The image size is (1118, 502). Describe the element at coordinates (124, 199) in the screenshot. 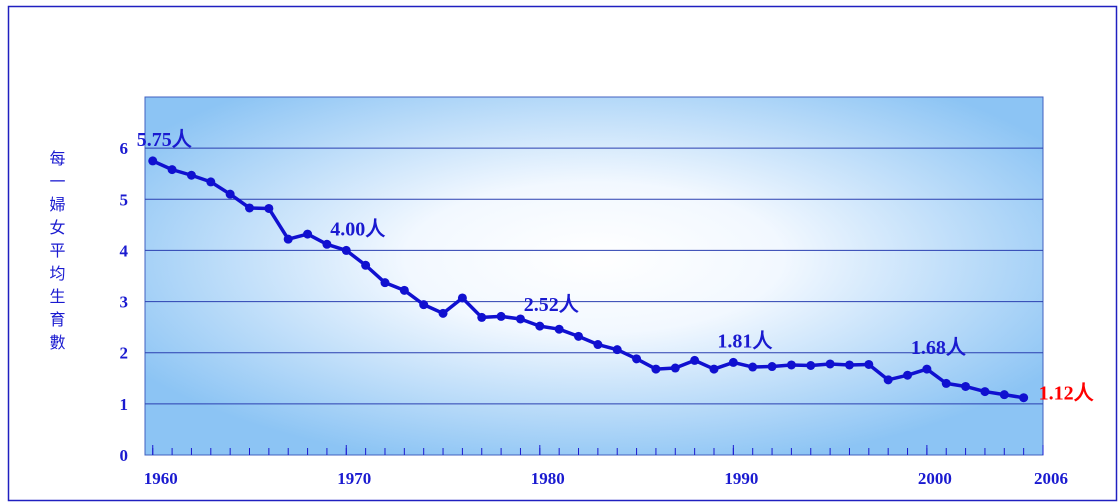

I see `y-tick-label: 5` at that location.